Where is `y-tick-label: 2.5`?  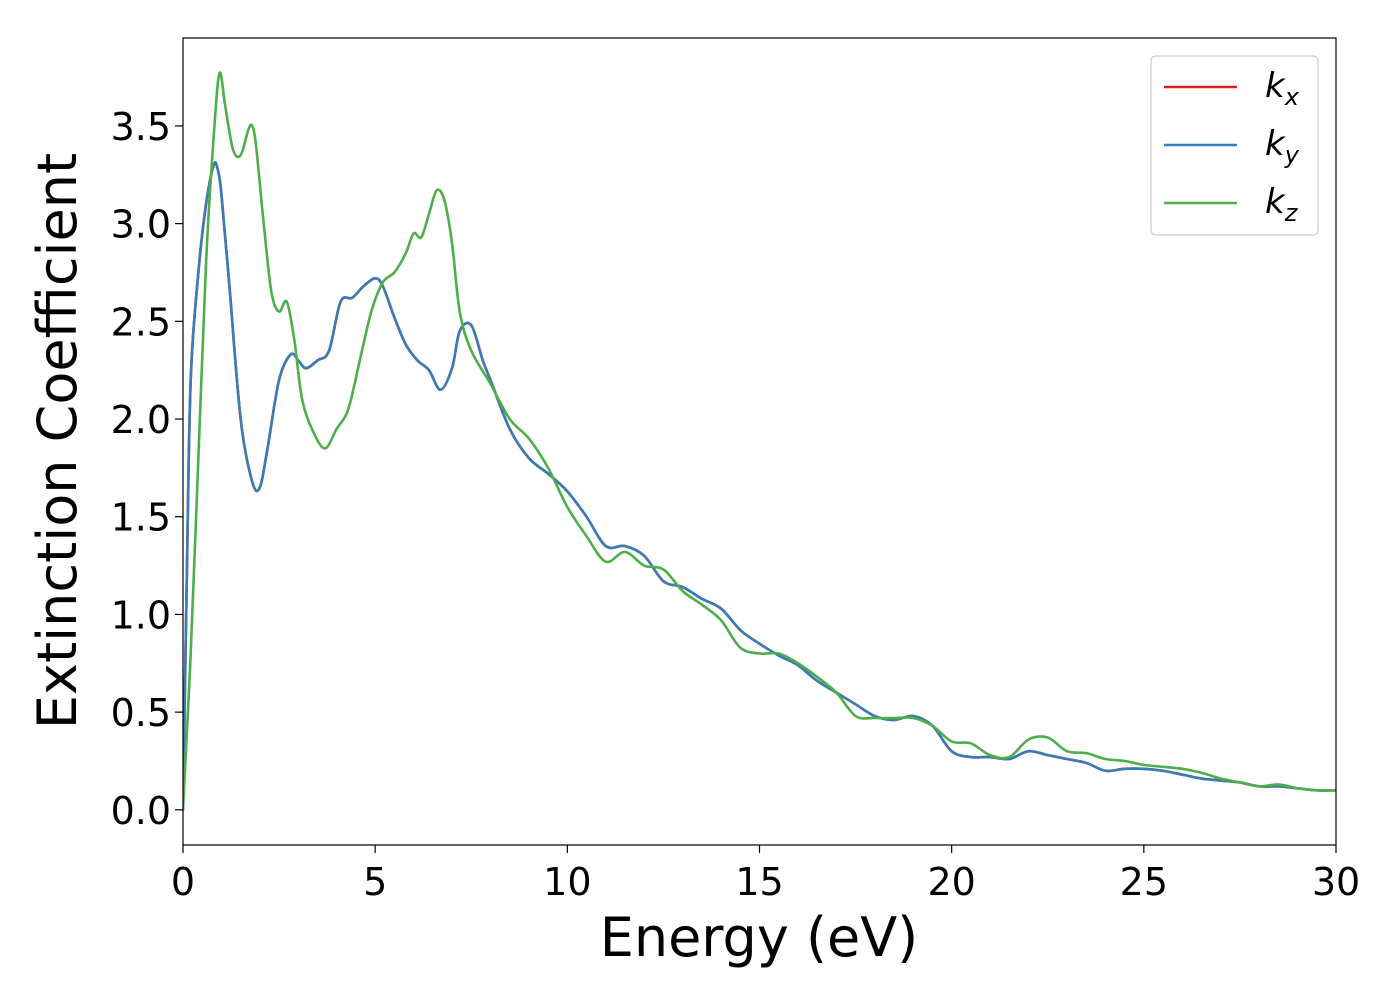 y-tick-label: 2.5 is located at coordinates (141, 322).